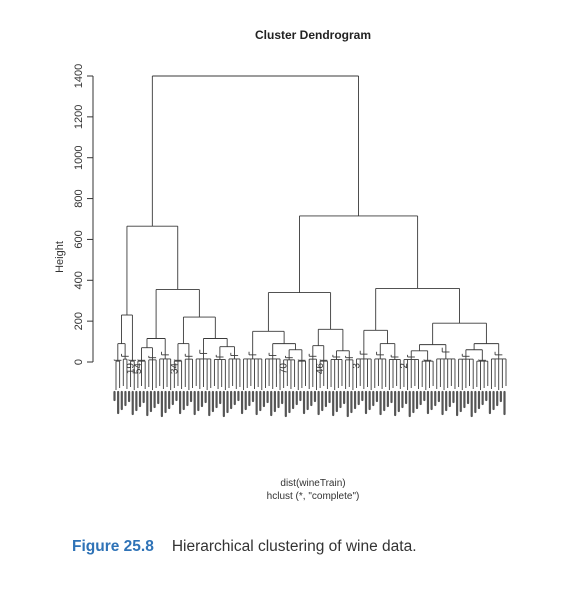 This screenshot has height=596, width=575. I want to click on figure-caption-text: Hierarchical clustering of wine data., so click(294, 546).